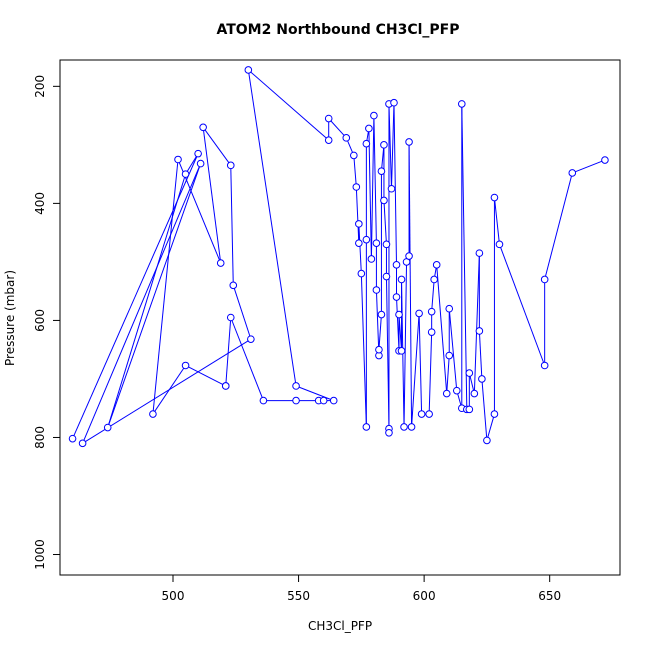  Describe the element at coordinates (40, 554) in the screenshot. I see `y-tick-label: 1000` at that location.